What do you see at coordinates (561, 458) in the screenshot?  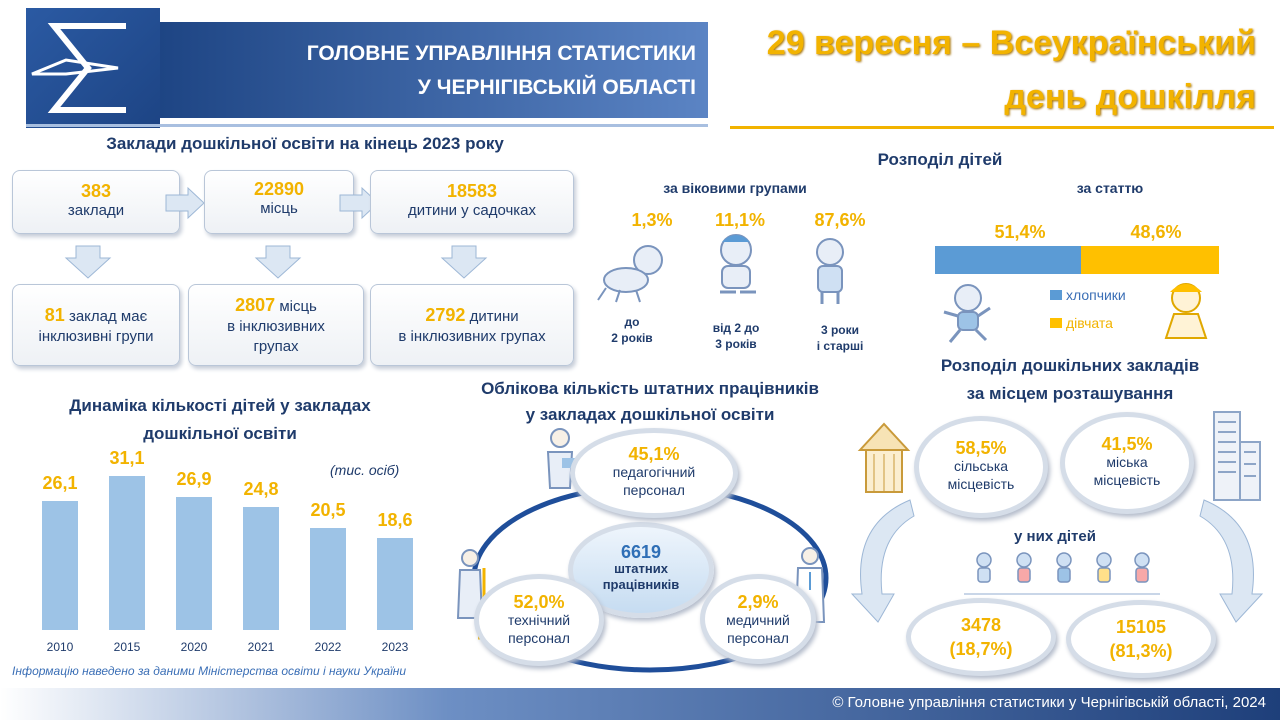 I see `teacher-icon` at bounding box center [561, 458].